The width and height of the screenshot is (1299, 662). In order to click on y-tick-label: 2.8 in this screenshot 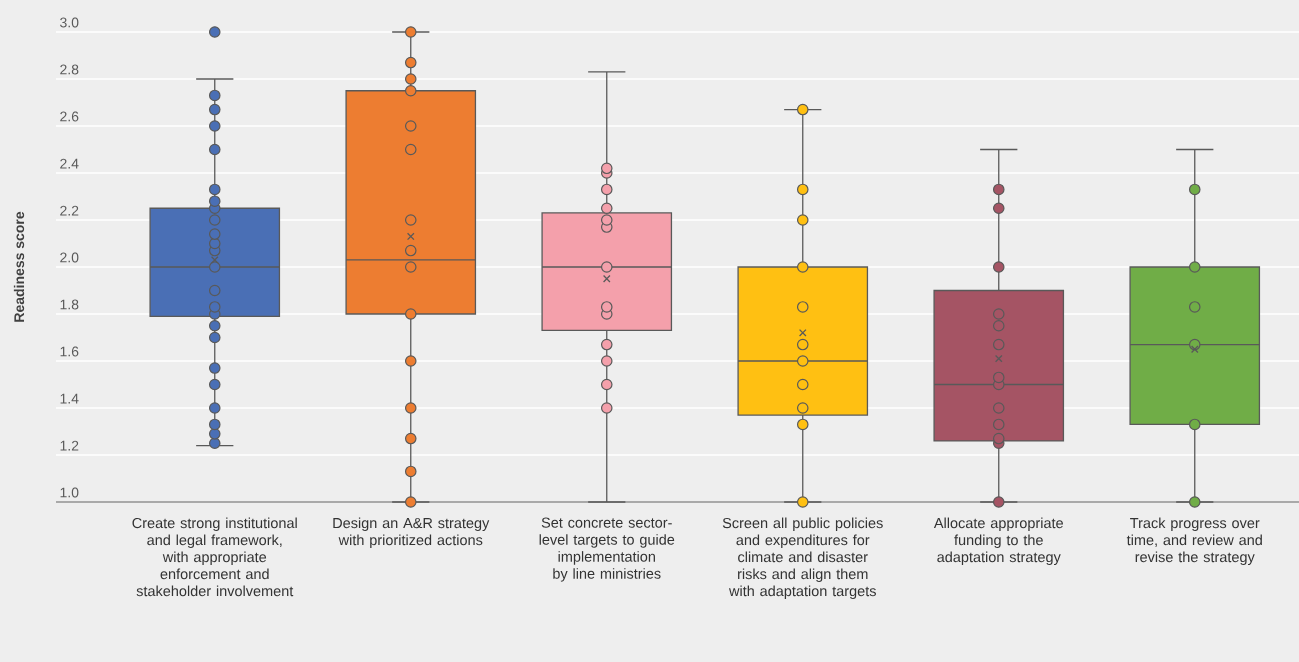, I will do `click(69, 69)`.